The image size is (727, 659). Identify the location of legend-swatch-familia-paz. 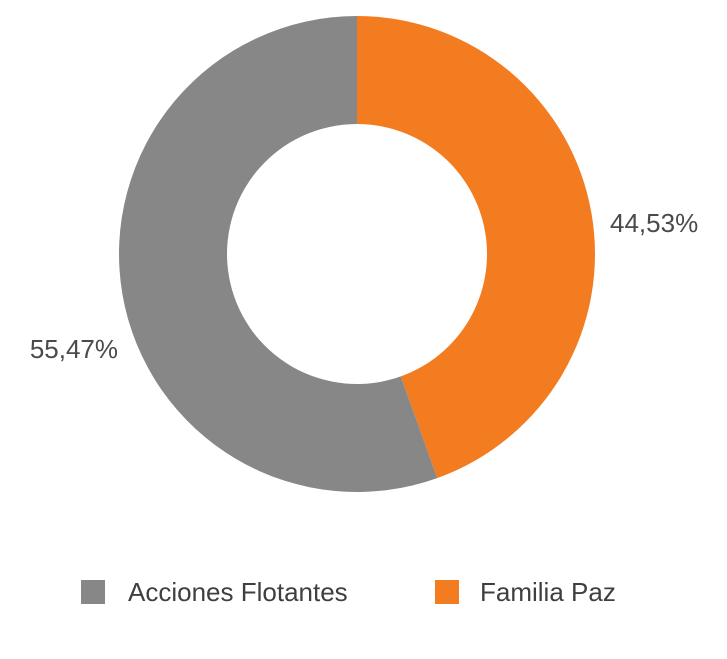
(447, 592).